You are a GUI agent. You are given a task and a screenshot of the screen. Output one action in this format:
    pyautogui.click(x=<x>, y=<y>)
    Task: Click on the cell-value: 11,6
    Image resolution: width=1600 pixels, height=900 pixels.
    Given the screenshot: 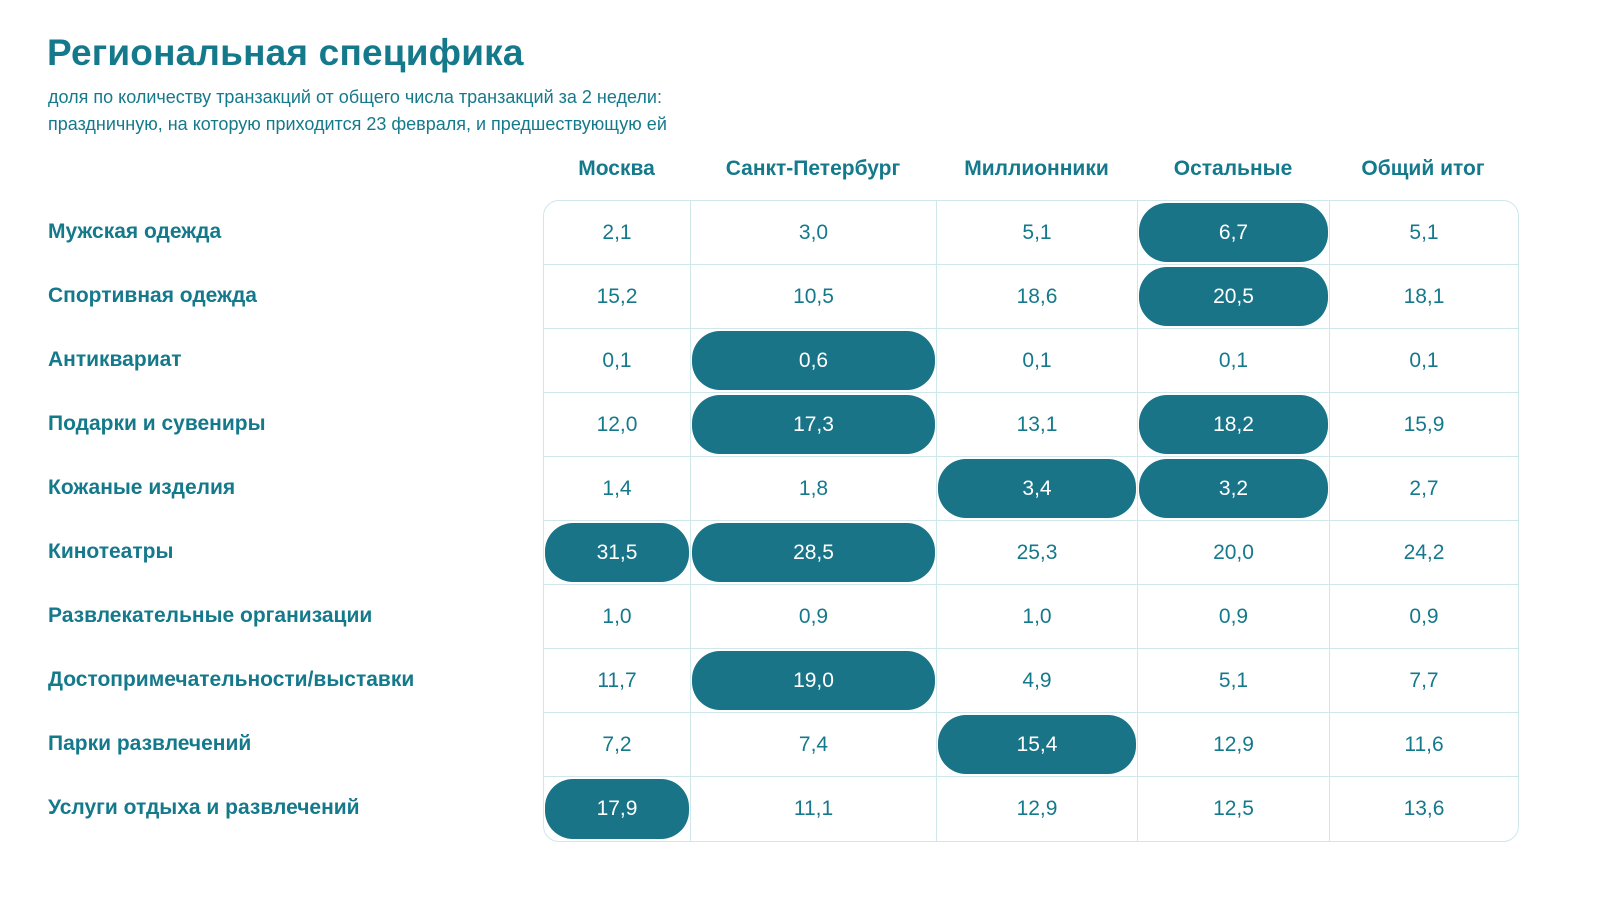 What is the action you would take?
    pyautogui.click(x=1424, y=744)
    